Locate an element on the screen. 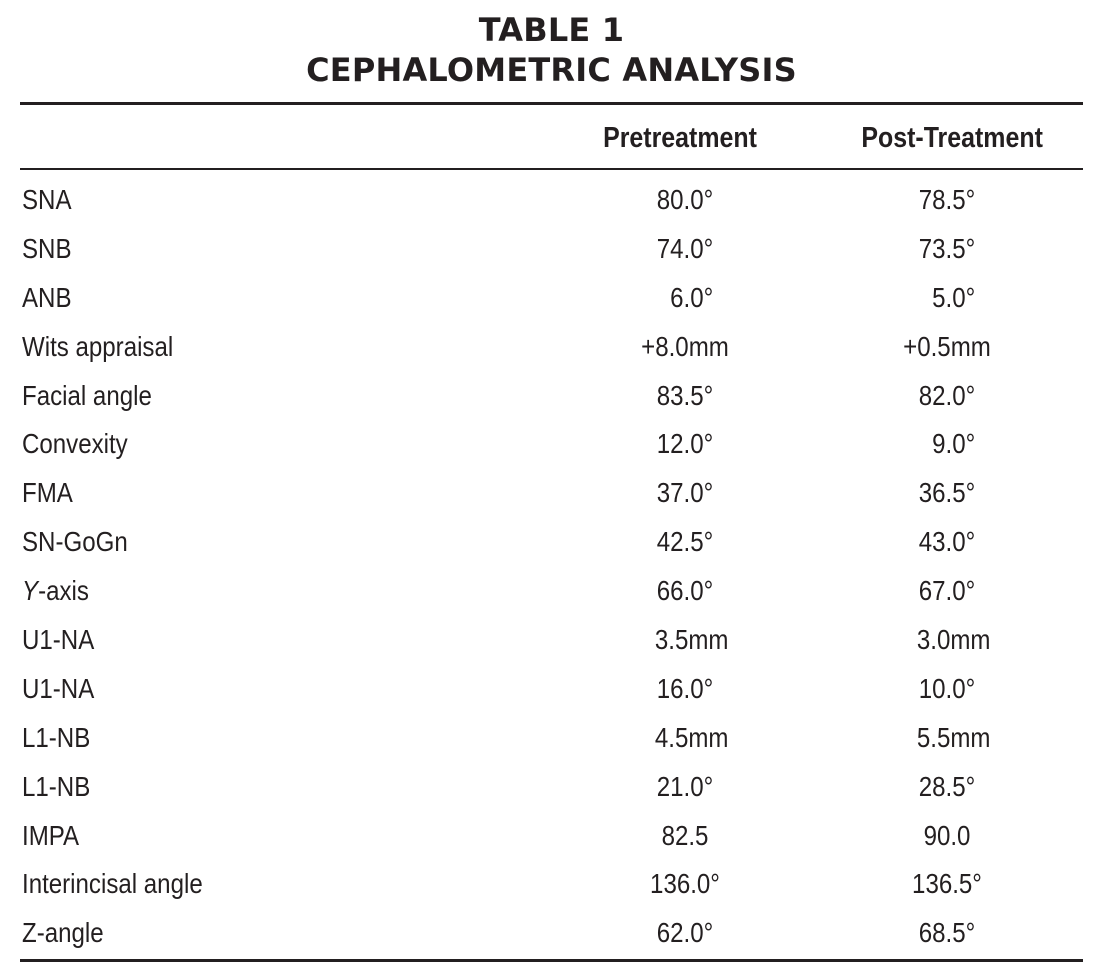  row-label: SN-GoGn is located at coordinates (75, 542).